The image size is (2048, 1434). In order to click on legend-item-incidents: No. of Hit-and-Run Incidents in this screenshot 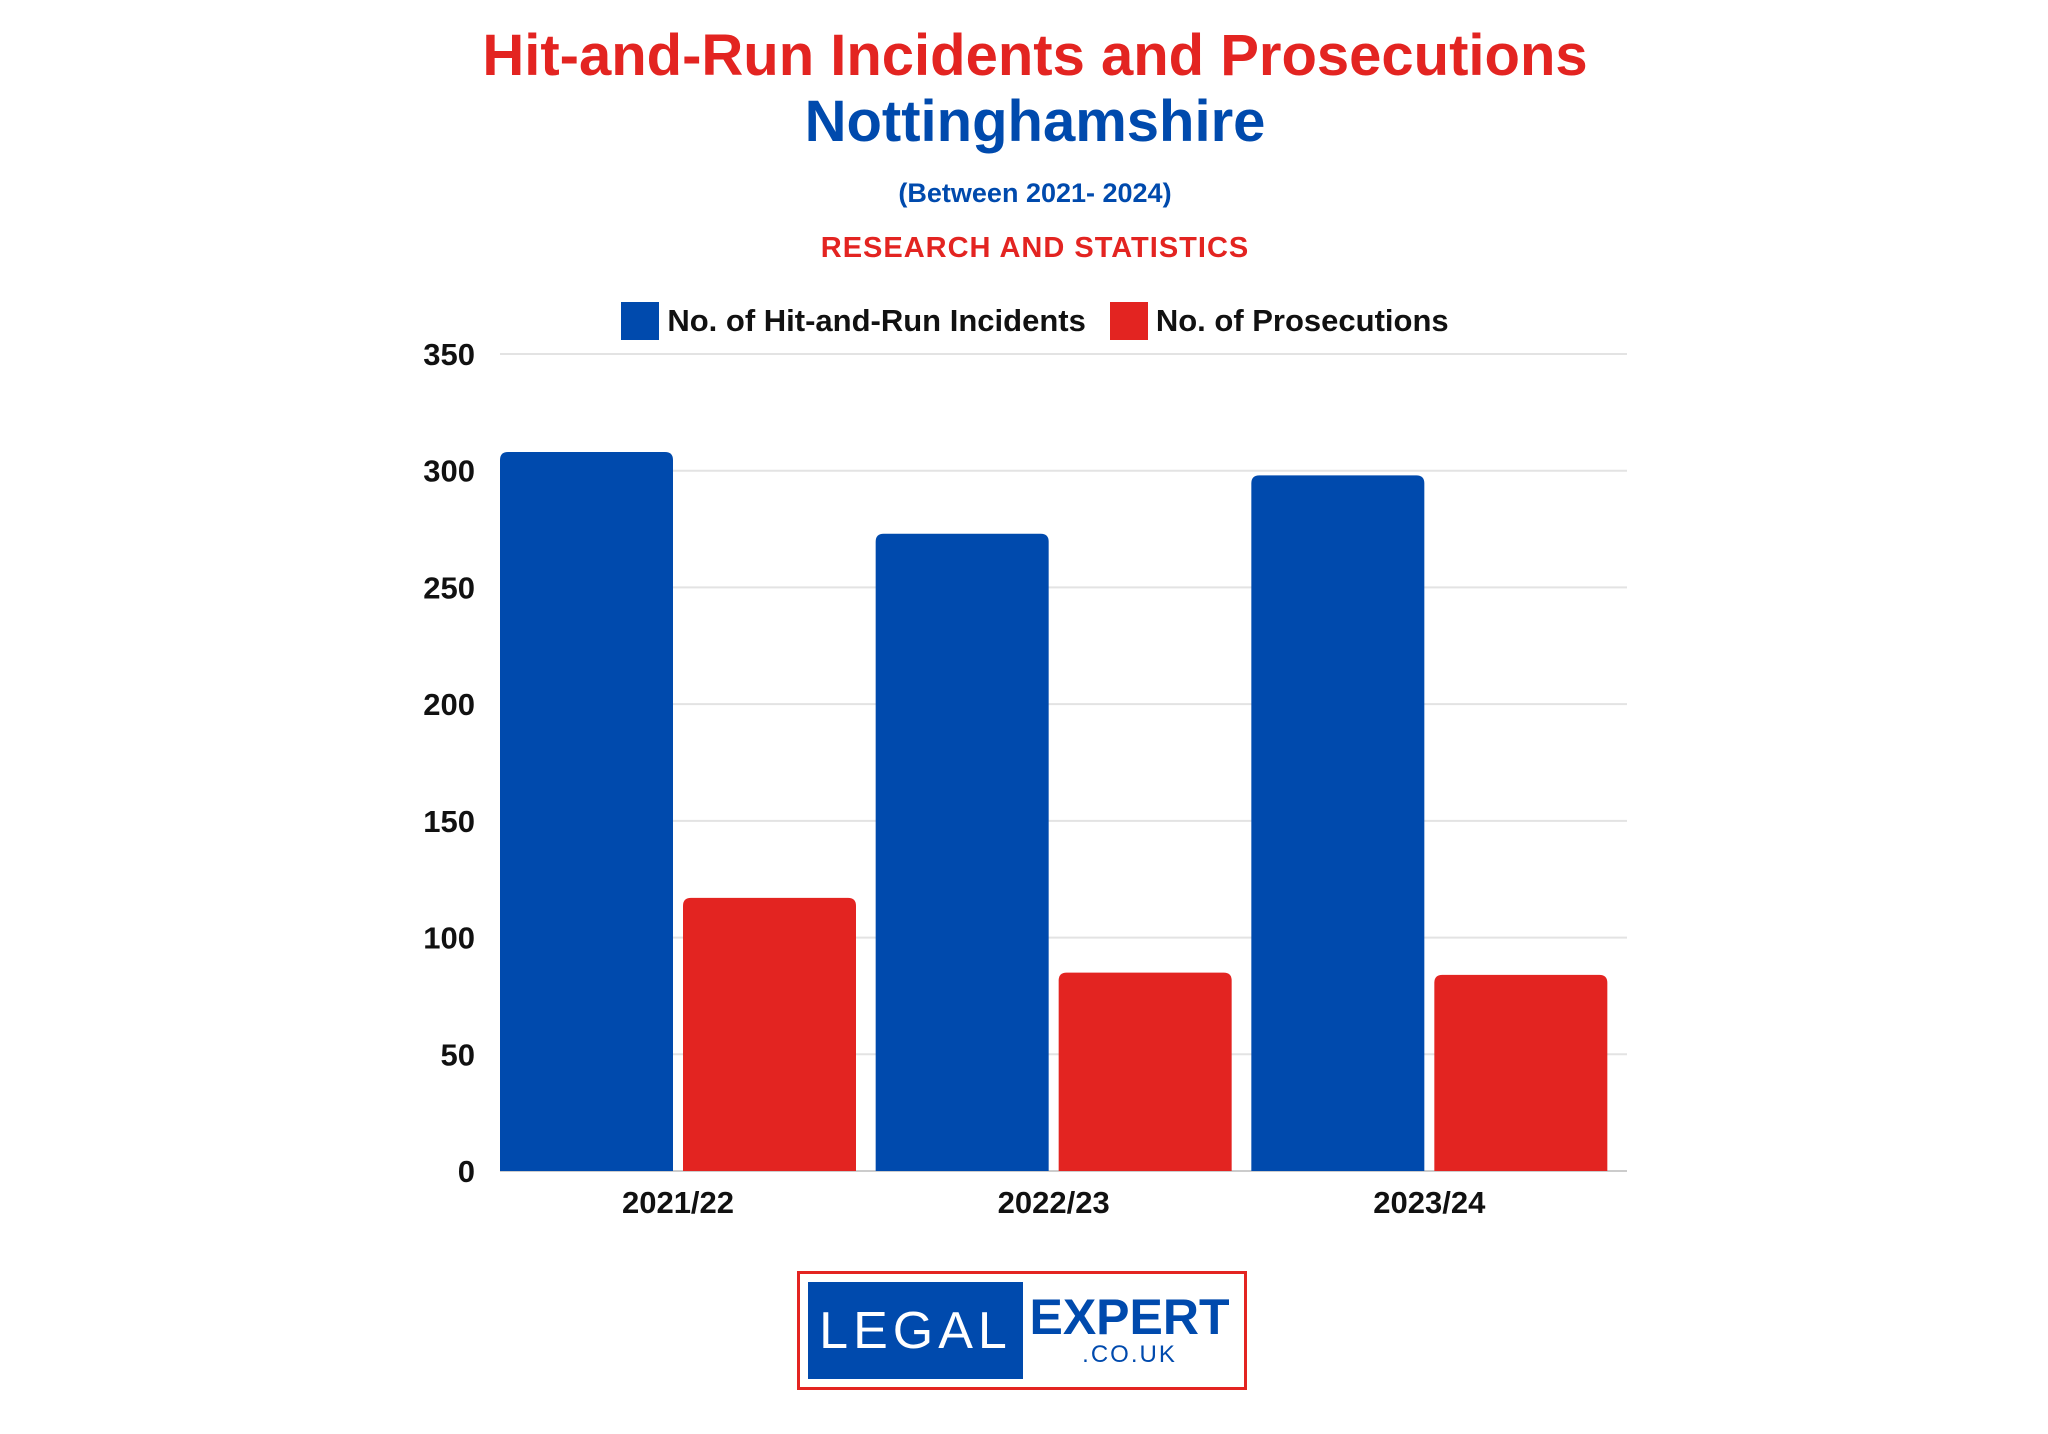, I will do `click(853, 321)`.